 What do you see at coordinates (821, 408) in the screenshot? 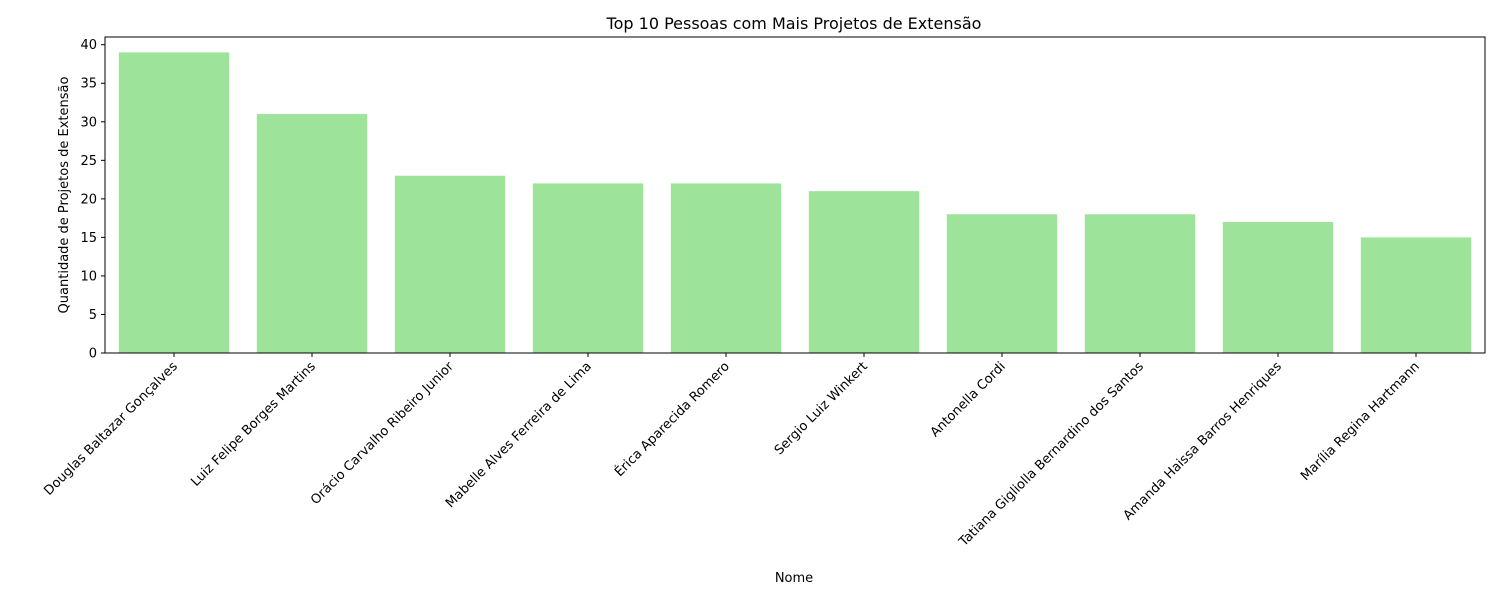
I see `x-tick-label: Sergio Luiz Winkert` at bounding box center [821, 408].